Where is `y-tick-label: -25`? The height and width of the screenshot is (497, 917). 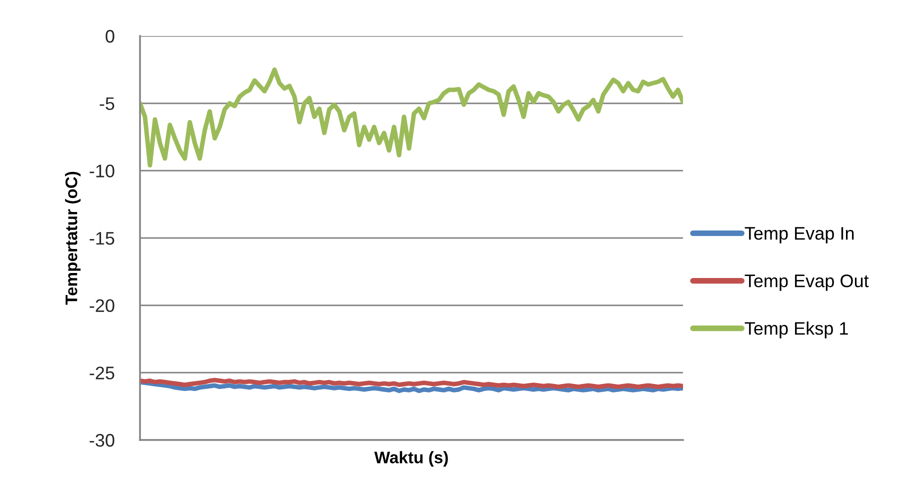
y-tick-label: -25 is located at coordinates (102, 373).